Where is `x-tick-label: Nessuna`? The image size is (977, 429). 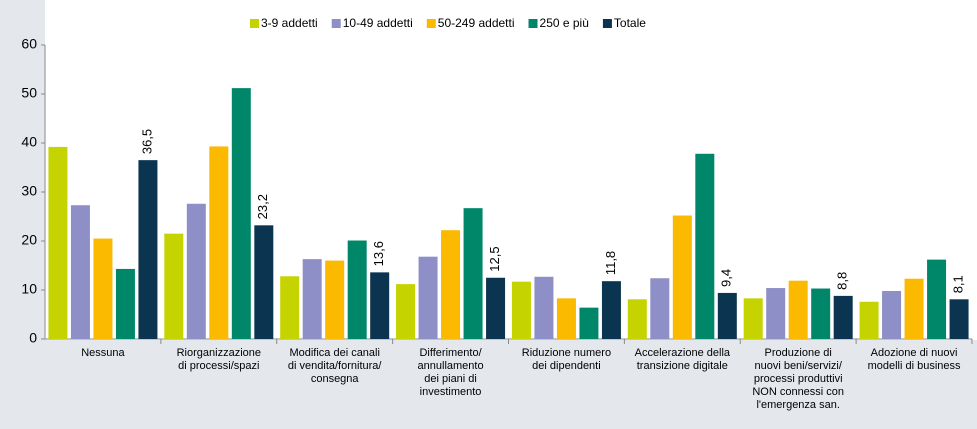 x-tick-label: Nessuna is located at coordinates (103, 353).